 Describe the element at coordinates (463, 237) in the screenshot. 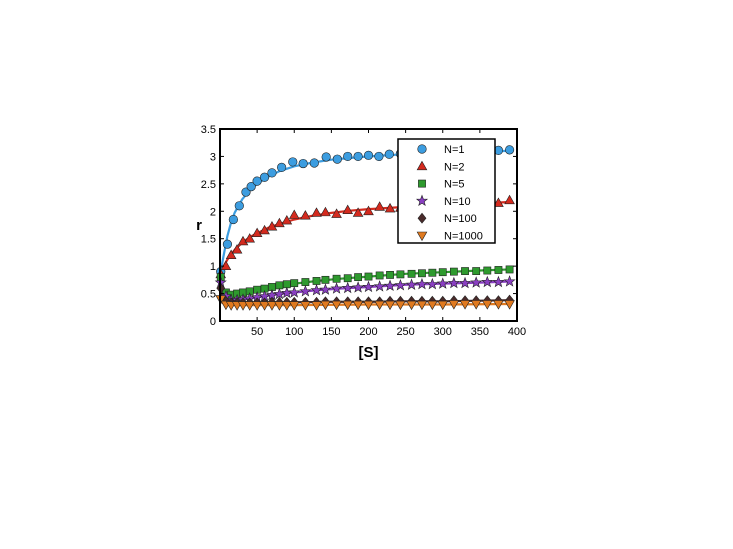

I see `legend-label: N=1000` at that location.